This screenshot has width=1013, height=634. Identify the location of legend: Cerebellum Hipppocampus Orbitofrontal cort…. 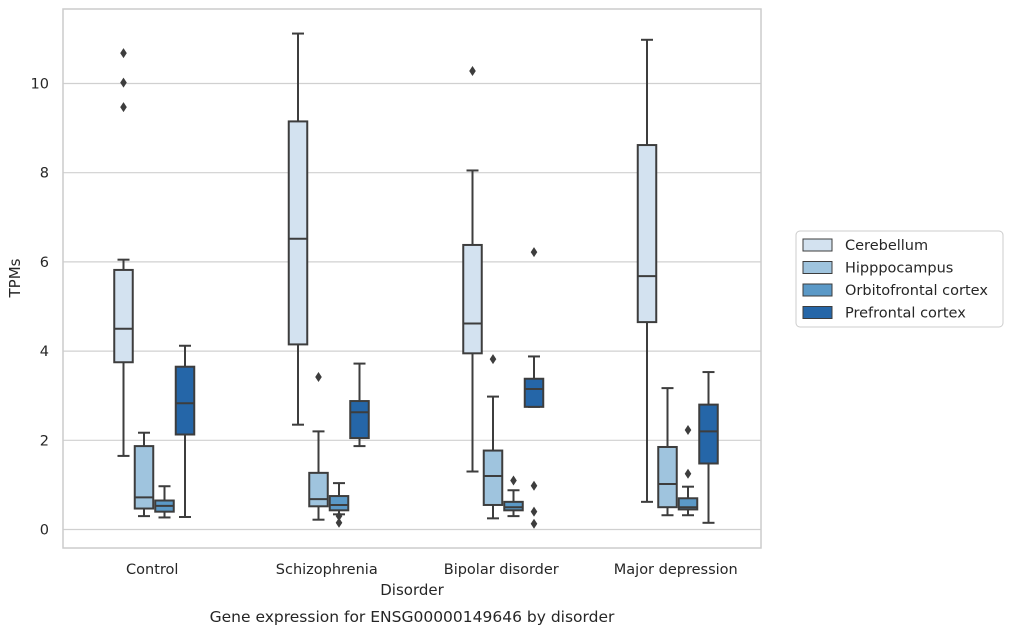
(899, 279).